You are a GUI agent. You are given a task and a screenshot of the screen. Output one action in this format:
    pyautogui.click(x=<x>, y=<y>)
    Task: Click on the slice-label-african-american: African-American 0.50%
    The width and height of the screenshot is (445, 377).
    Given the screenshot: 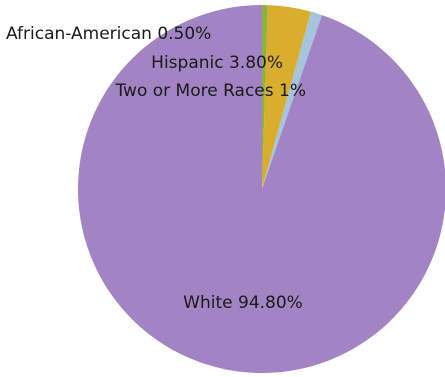 What is the action you would take?
    pyautogui.click(x=108, y=34)
    